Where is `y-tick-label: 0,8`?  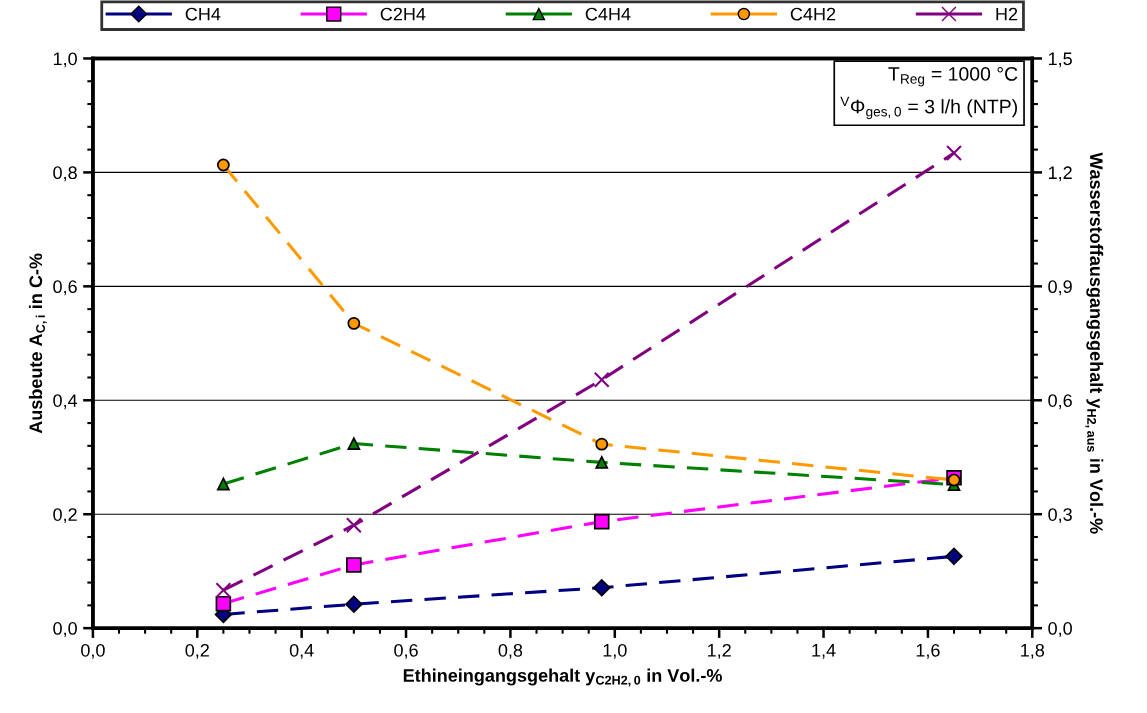 y-tick-label: 0,8 is located at coordinates (65, 174).